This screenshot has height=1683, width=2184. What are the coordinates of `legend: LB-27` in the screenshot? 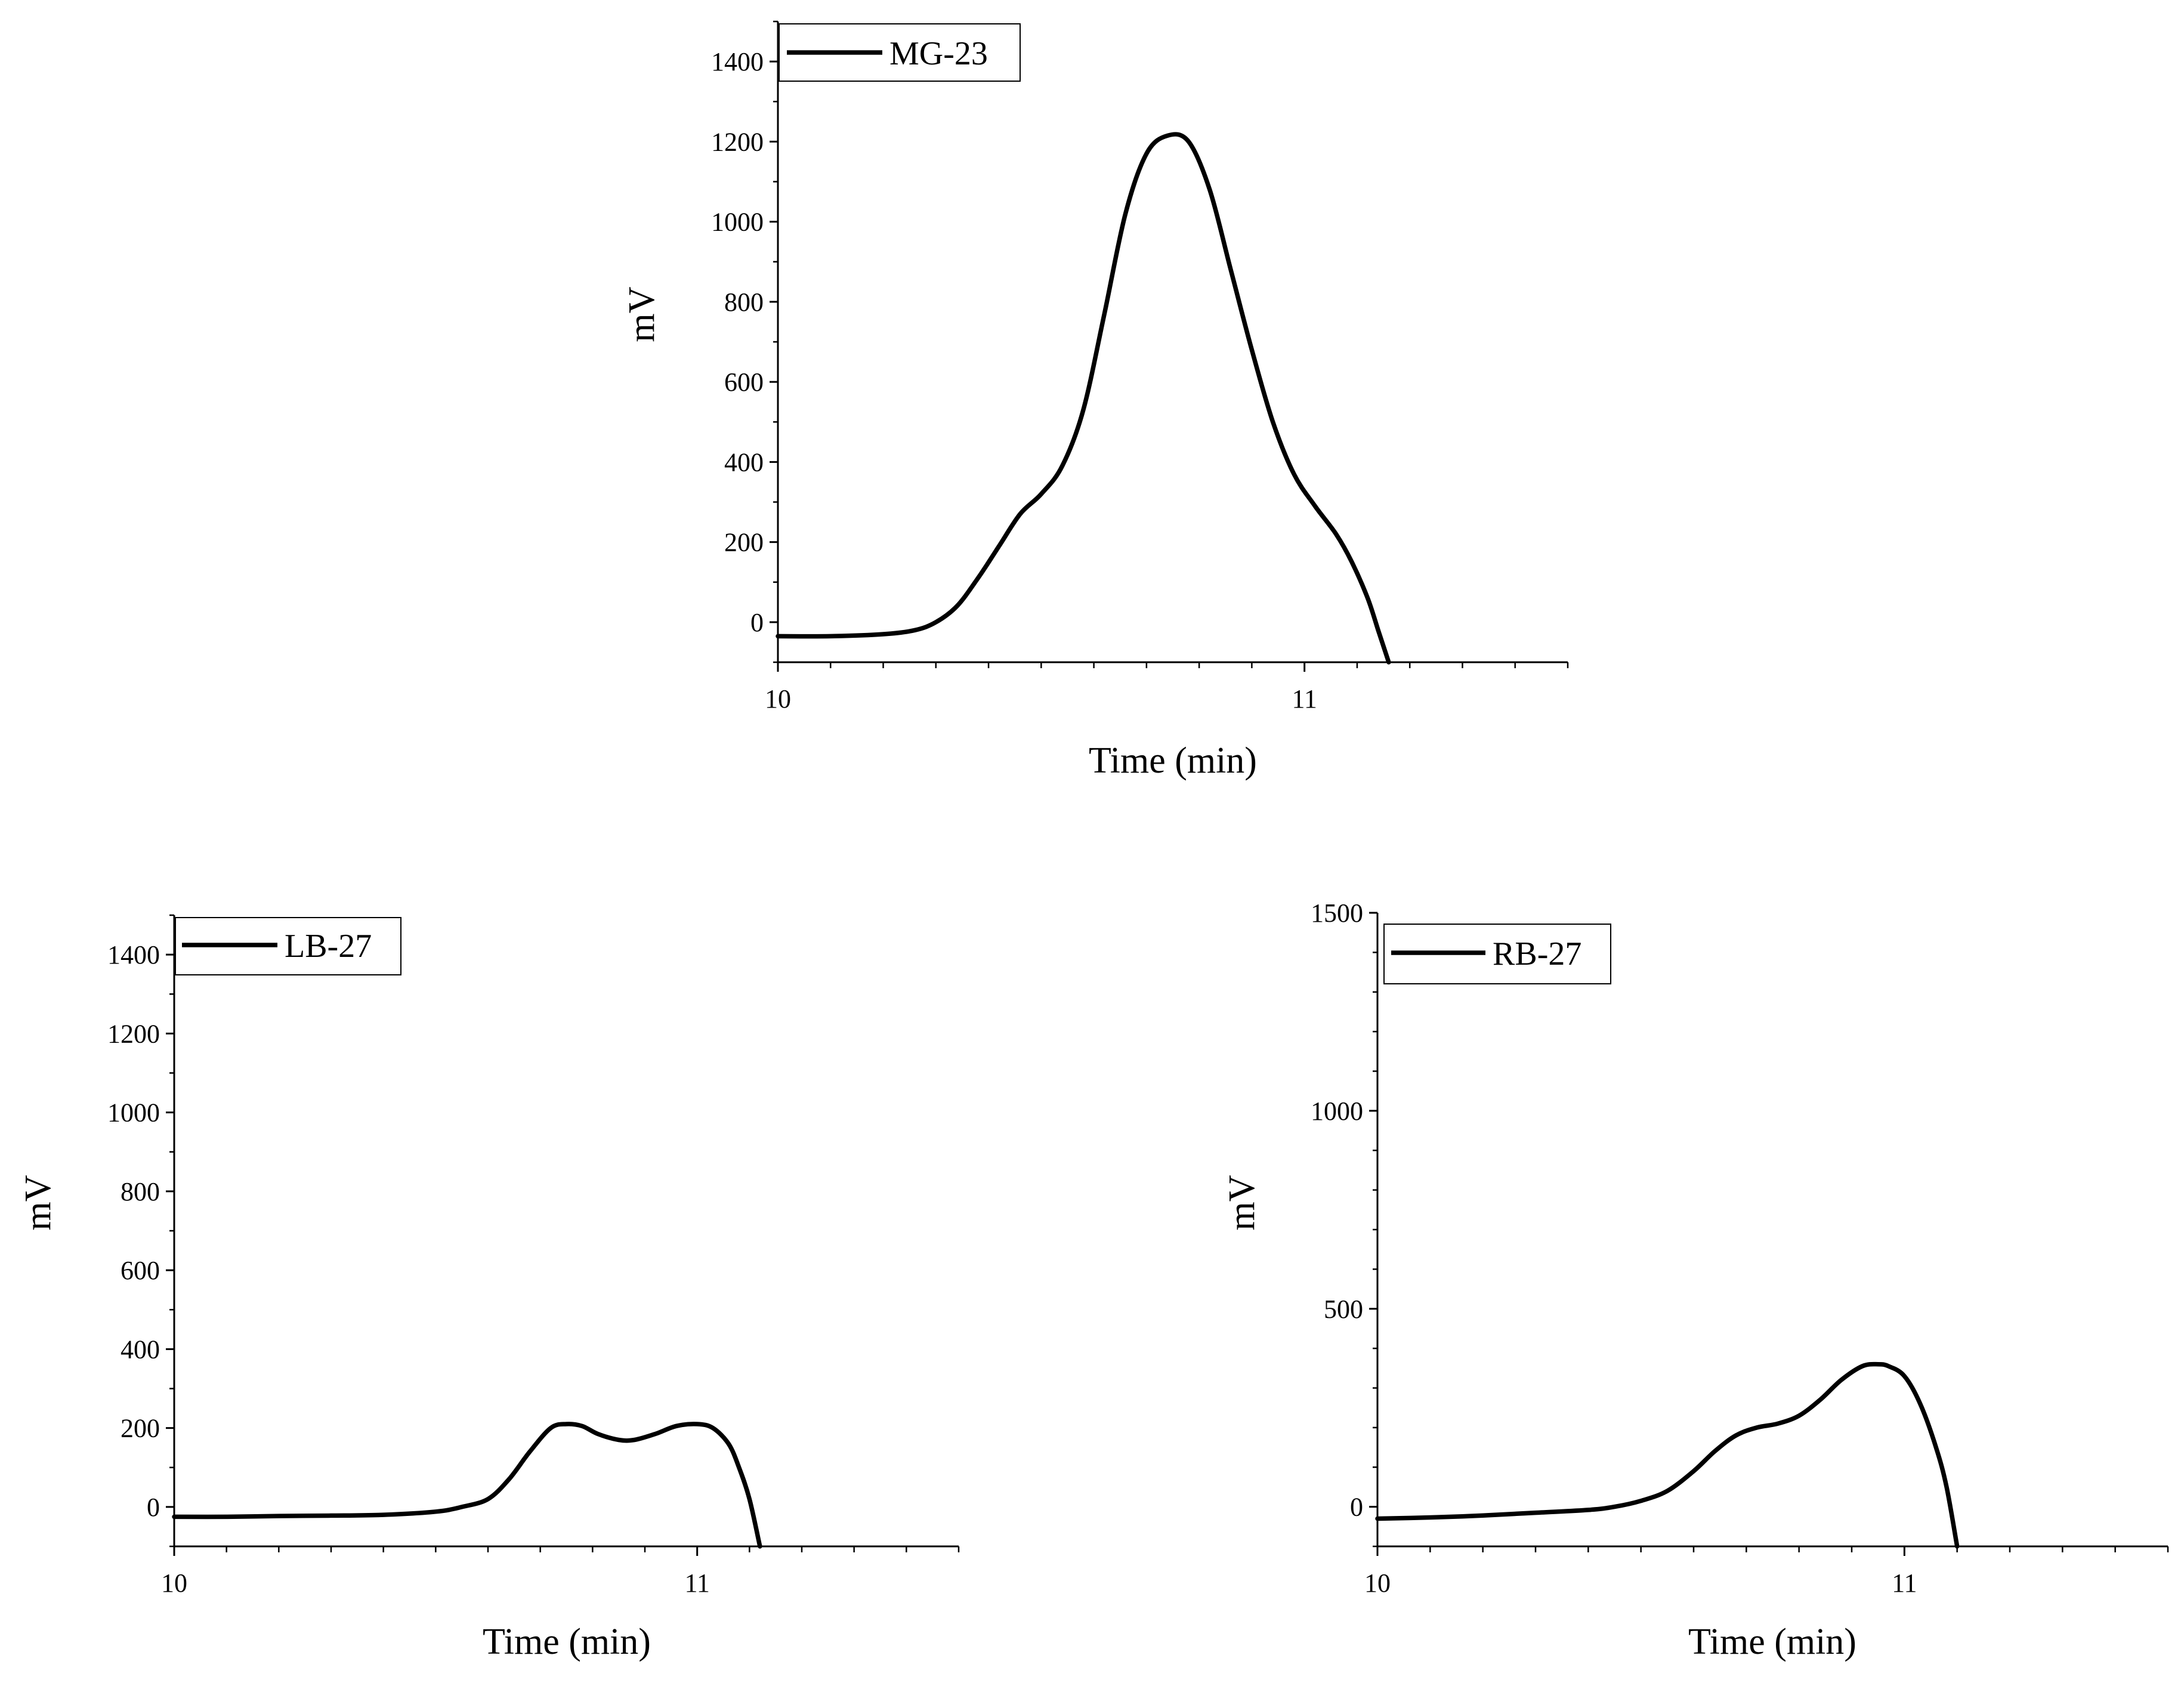 It's located at (288, 946).